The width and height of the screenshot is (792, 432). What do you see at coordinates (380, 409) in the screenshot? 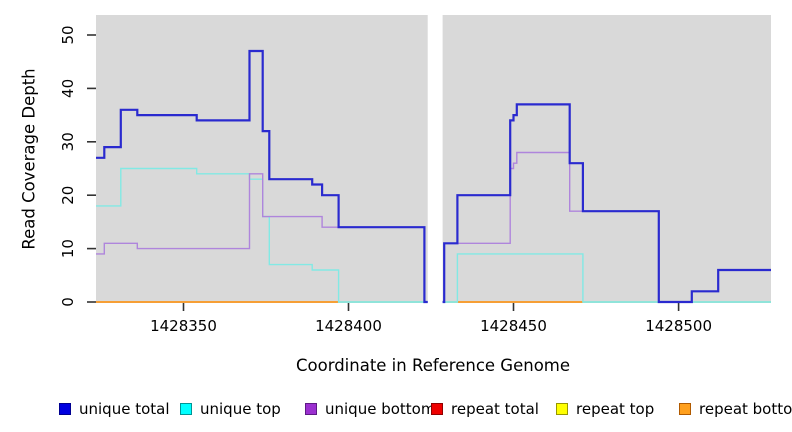
I see `legend-label: unique bottom` at bounding box center [380, 409].